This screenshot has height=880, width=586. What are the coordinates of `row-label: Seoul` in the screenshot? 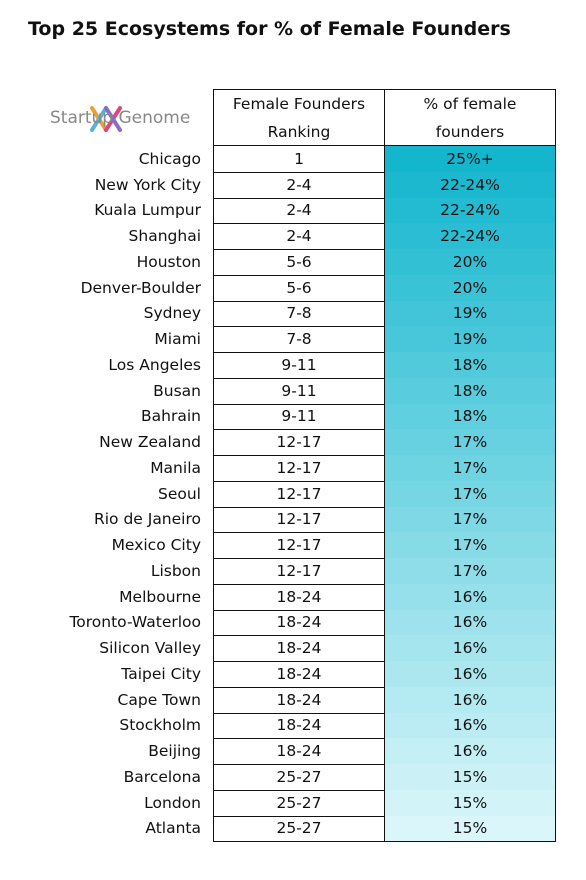 It's located at (179, 493).